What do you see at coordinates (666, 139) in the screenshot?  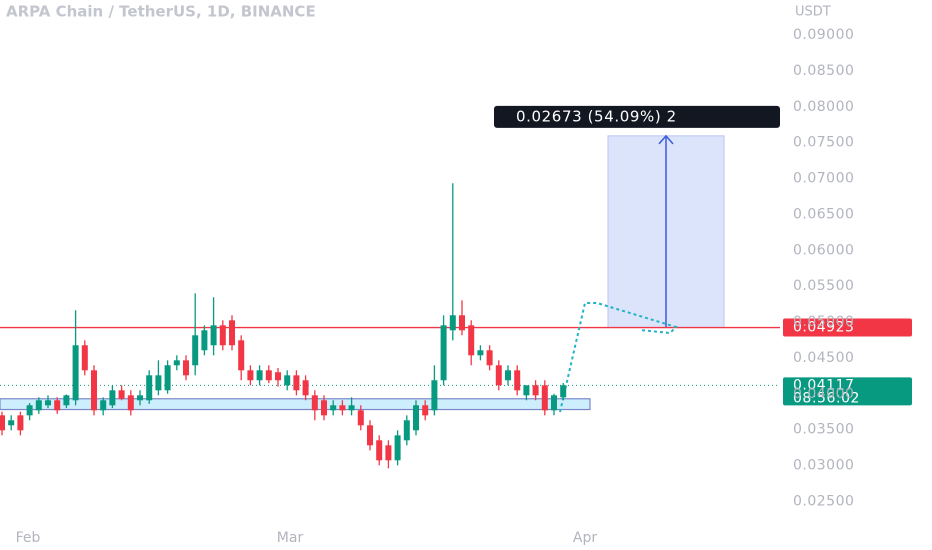 I see `measure-arrowhead` at bounding box center [666, 139].